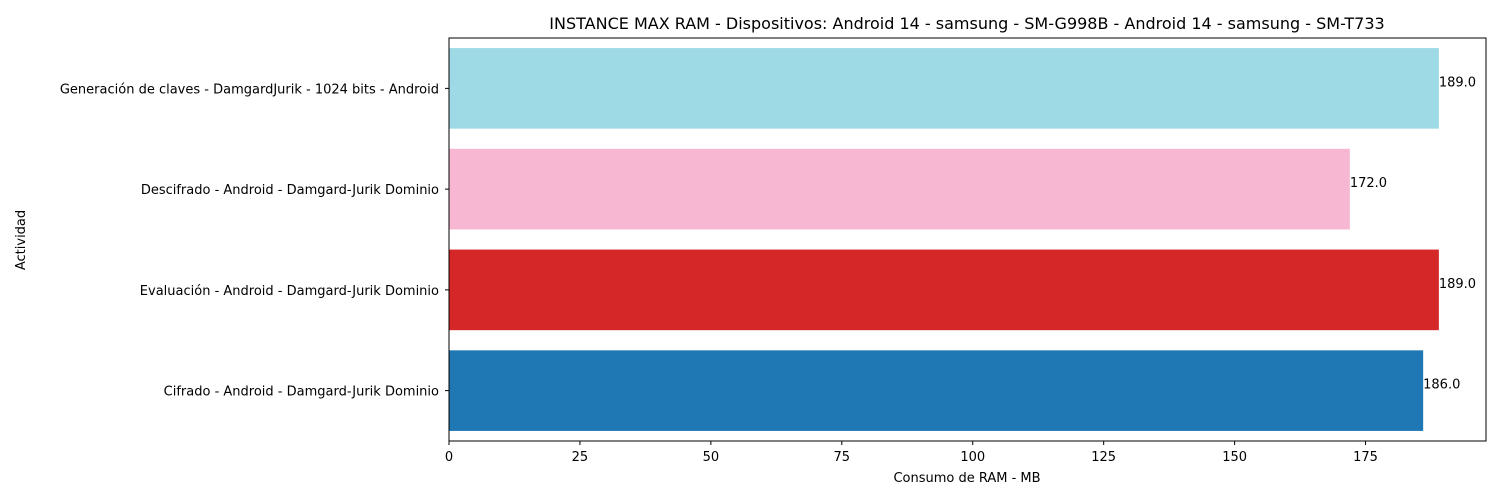  What do you see at coordinates (21, 240) in the screenshot?
I see `y-axis-label: Actividad` at bounding box center [21, 240].